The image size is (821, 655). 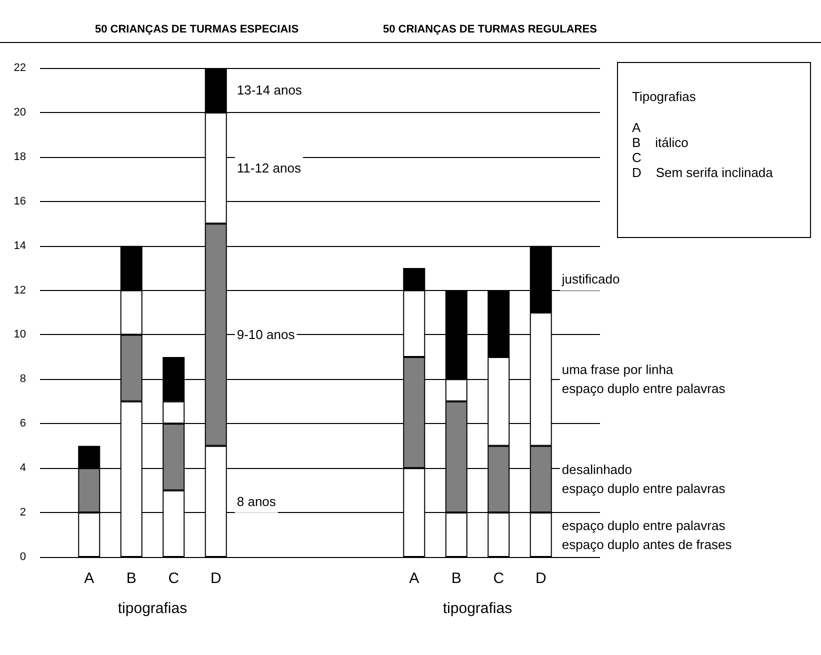 What do you see at coordinates (20, 246) in the screenshot?
I see `y-tick-label: 14` at bounding box center [20, 246].